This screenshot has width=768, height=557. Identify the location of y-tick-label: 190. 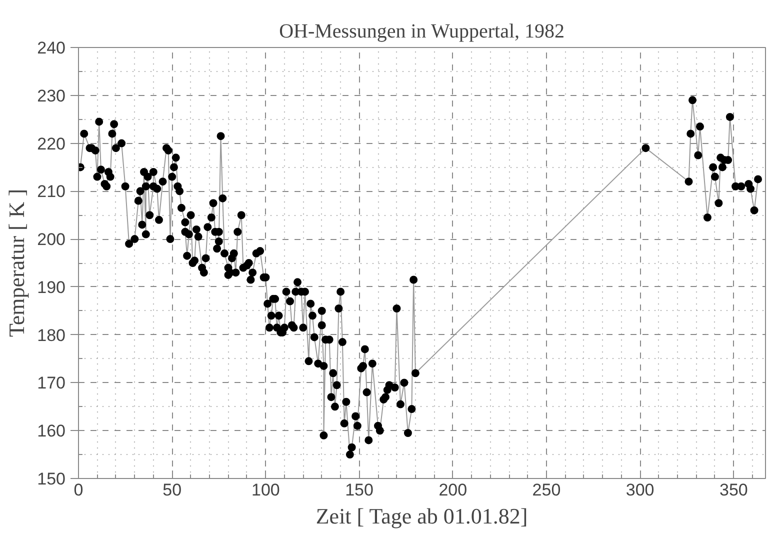
(51, 287).